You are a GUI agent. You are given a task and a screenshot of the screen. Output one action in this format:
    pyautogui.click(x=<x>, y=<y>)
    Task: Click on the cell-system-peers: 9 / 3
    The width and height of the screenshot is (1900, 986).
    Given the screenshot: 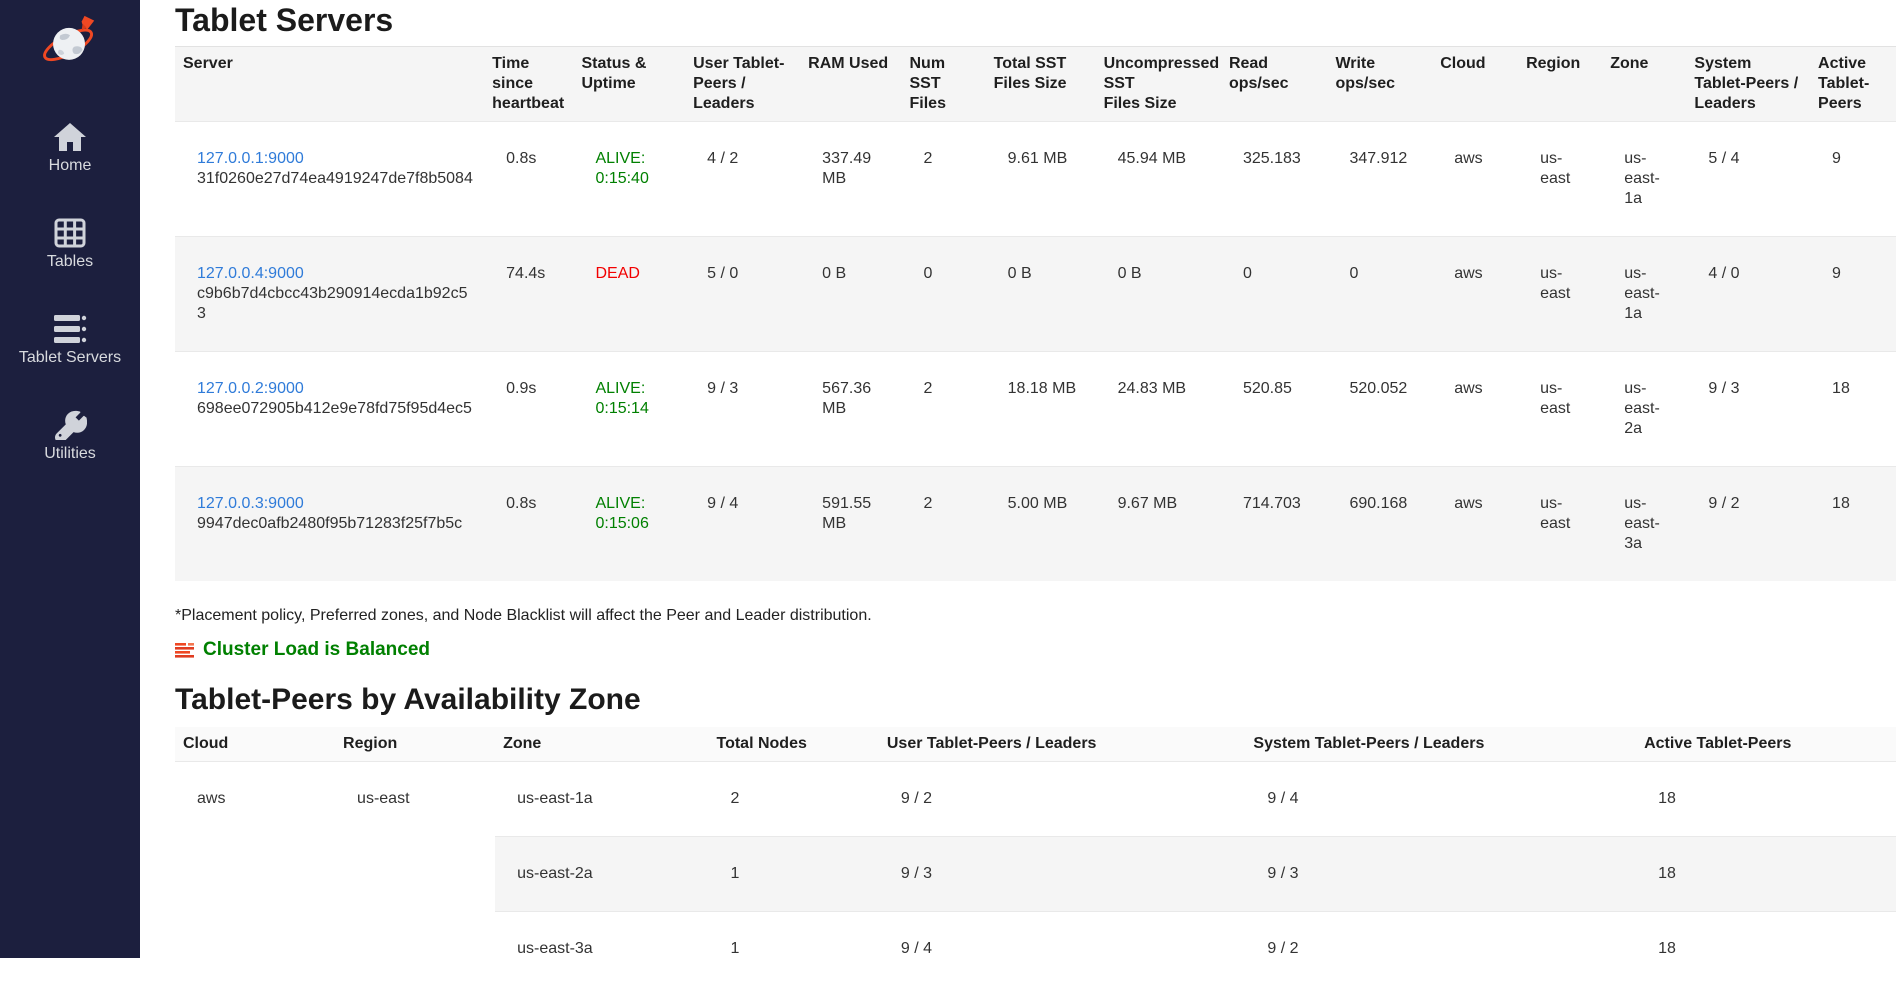 What is the action you would take?
    pyautogui.click(x=1748, y=409)
    